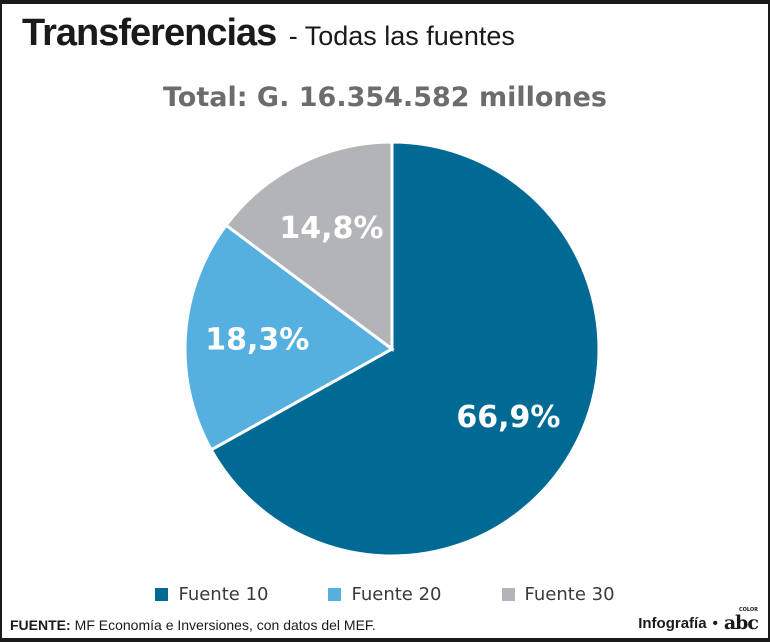 This screenshot has width=770, height=642. I want to click on chart-subtitle: - Todas las fuentes, so click(401, 36).